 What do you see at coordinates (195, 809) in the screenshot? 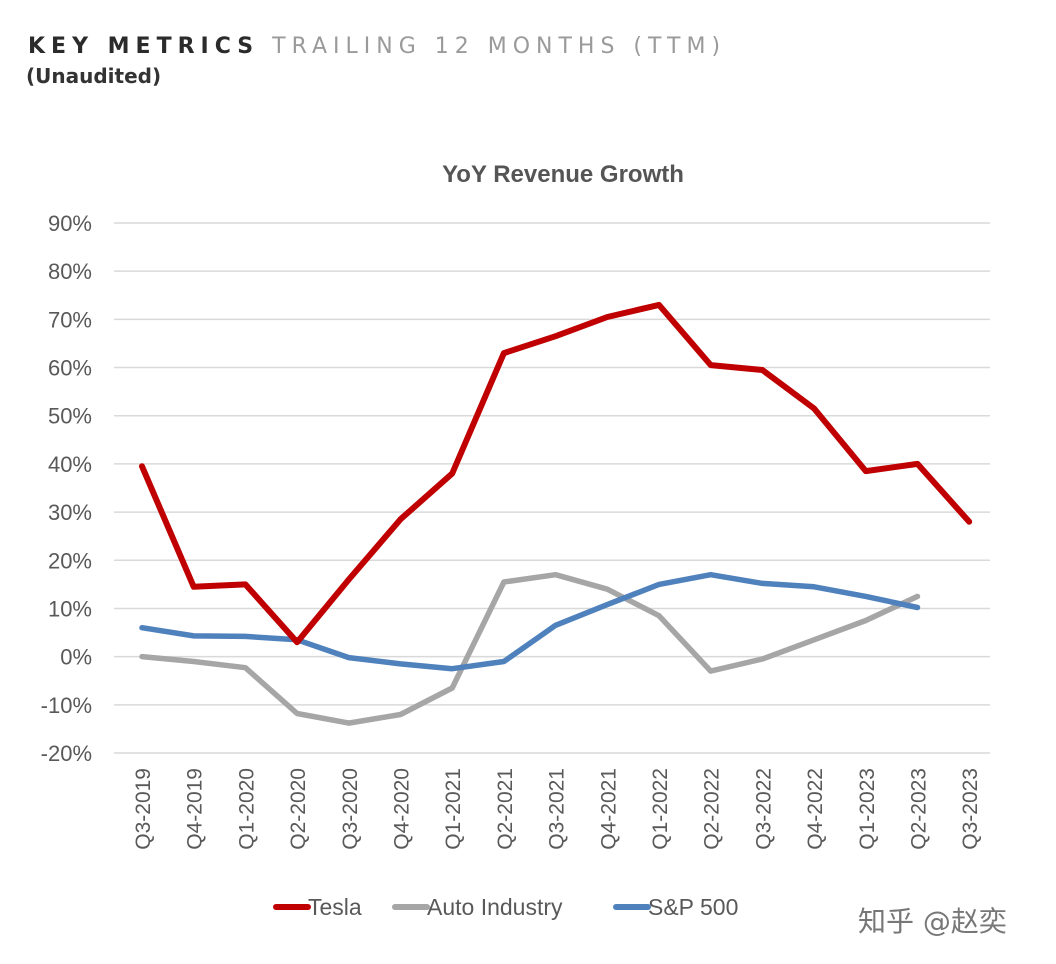
I see `x-tick-label: Q4-2019` at bounding box center [195, 809].